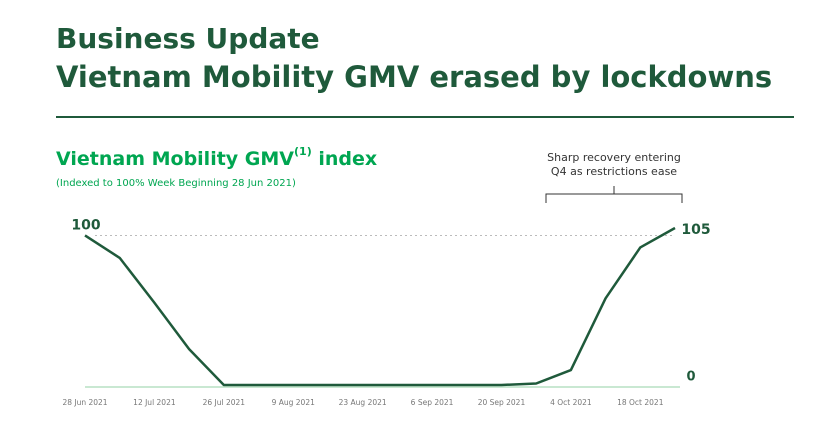 The image size is (836, 436). I want to click on annotation: Q4 as restrictions ease, so click(614, 171).